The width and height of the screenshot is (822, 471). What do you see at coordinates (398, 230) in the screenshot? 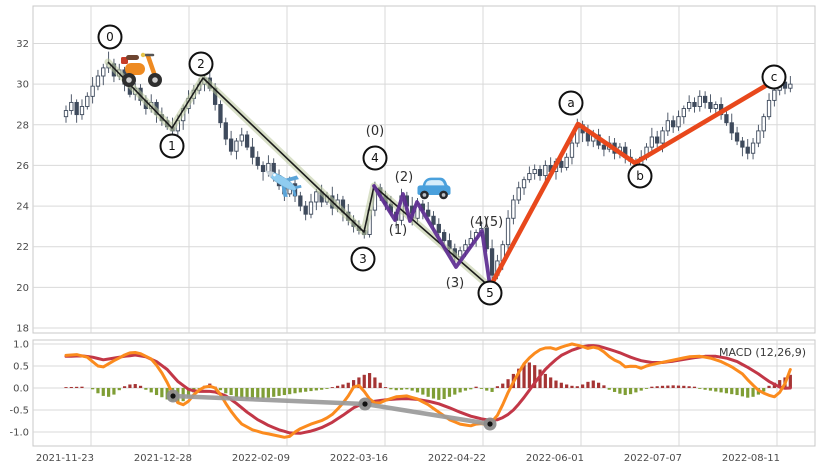
I see `sub-wave-label: (1)` at bounding box center [398, 230].